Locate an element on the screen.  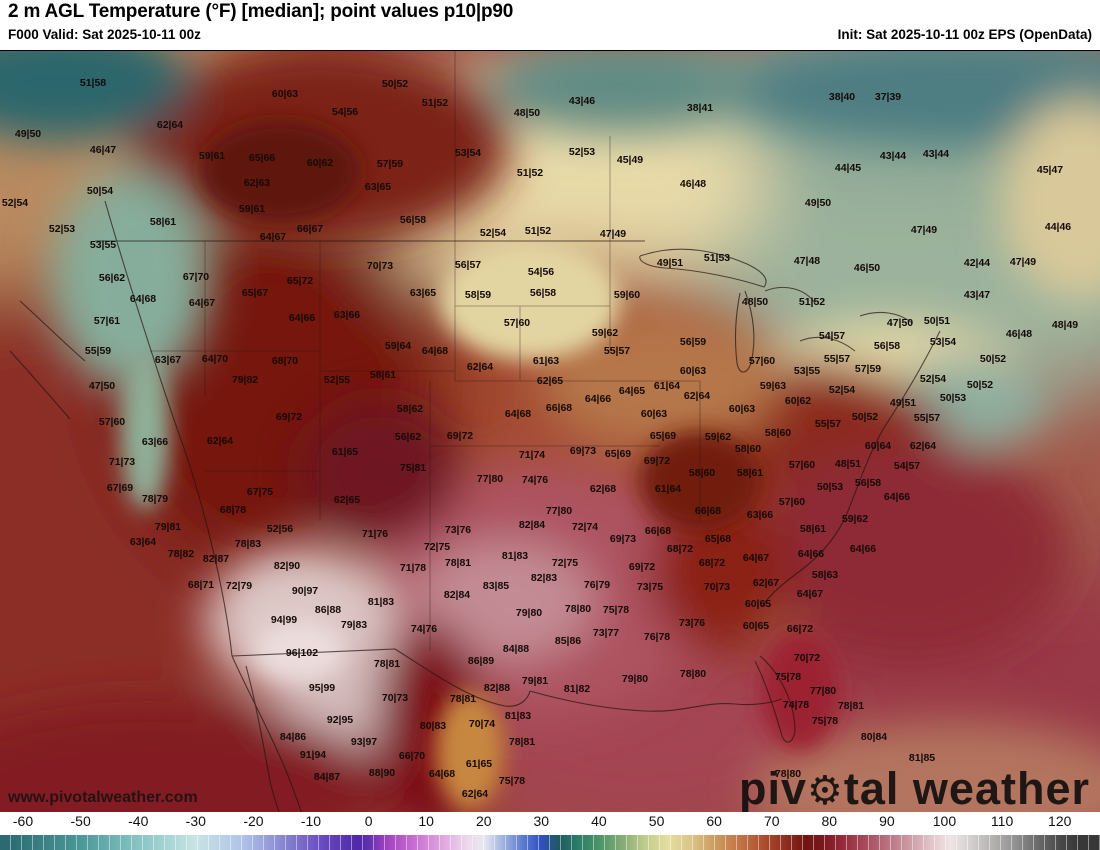
point-value: 58|61 is located at coordinates (750, 473).